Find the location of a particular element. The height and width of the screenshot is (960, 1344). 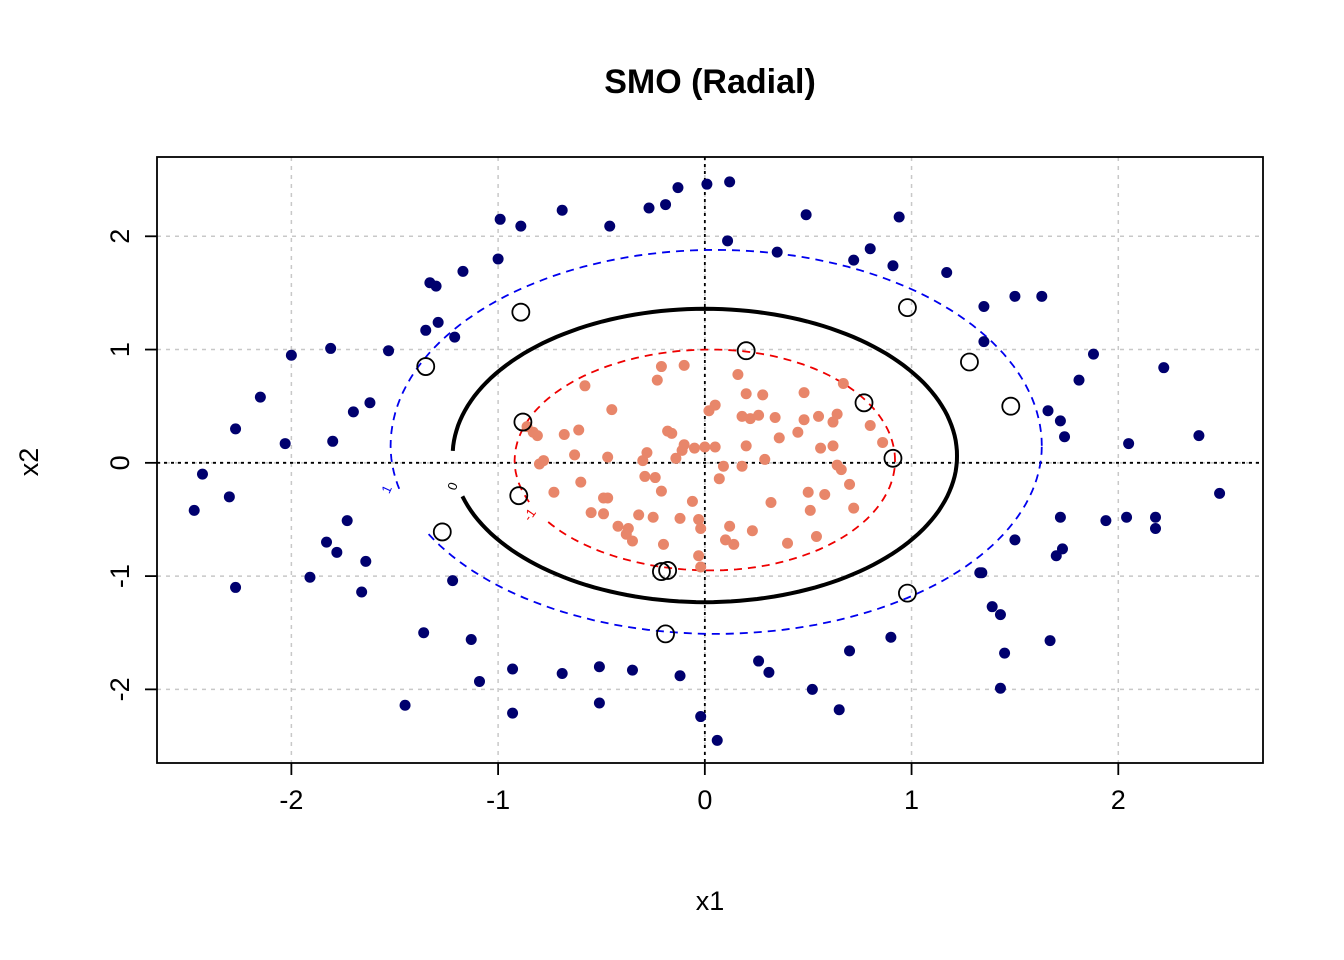

y-tick-label-2: 0 is located at coordinates (120, 462).